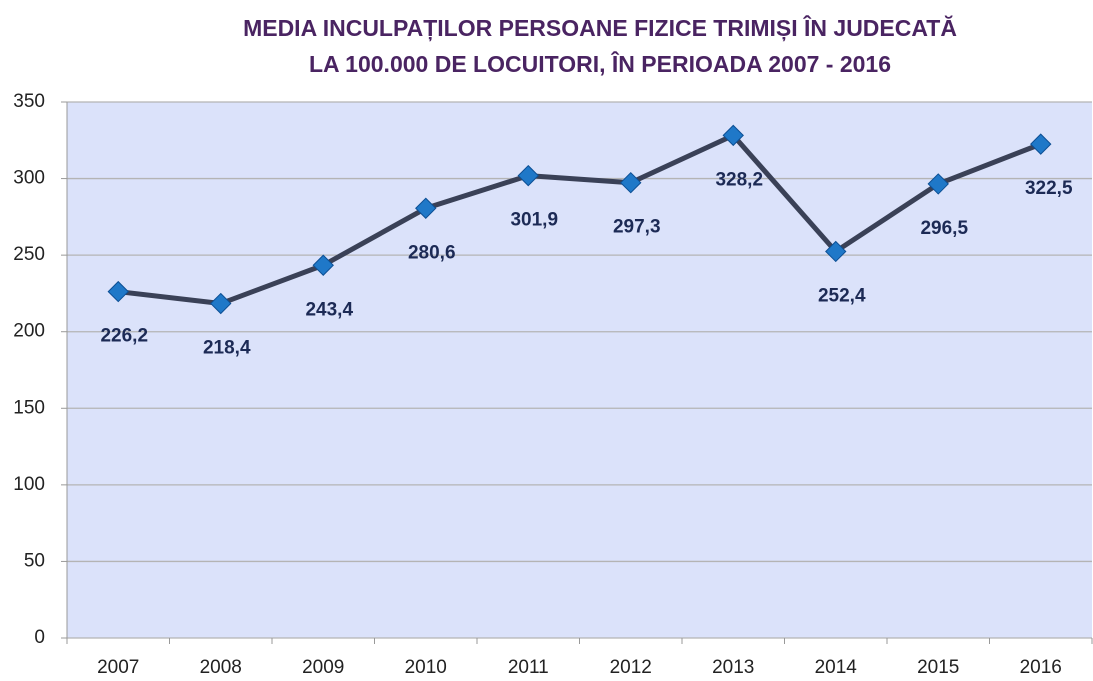 The width and height of the screenshot is (1093, 681). What do you see at coordinates (29, 254) in the screenshot?
I see `y-tick-label: 250` at bounding box center [29, 254].